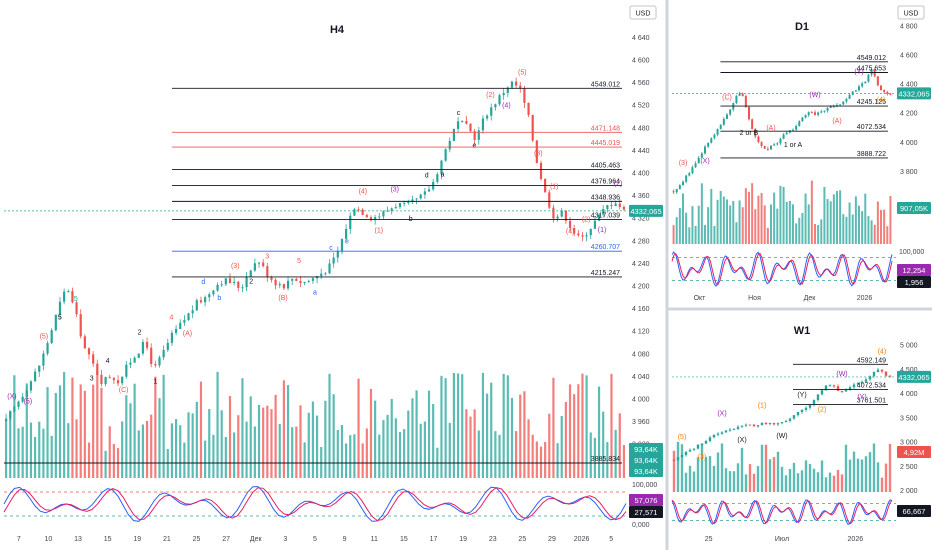  What do you see at coordinates (741, 440) in the screenshot?
I see `wave-label: (X)` at bounding box center [741, 440].